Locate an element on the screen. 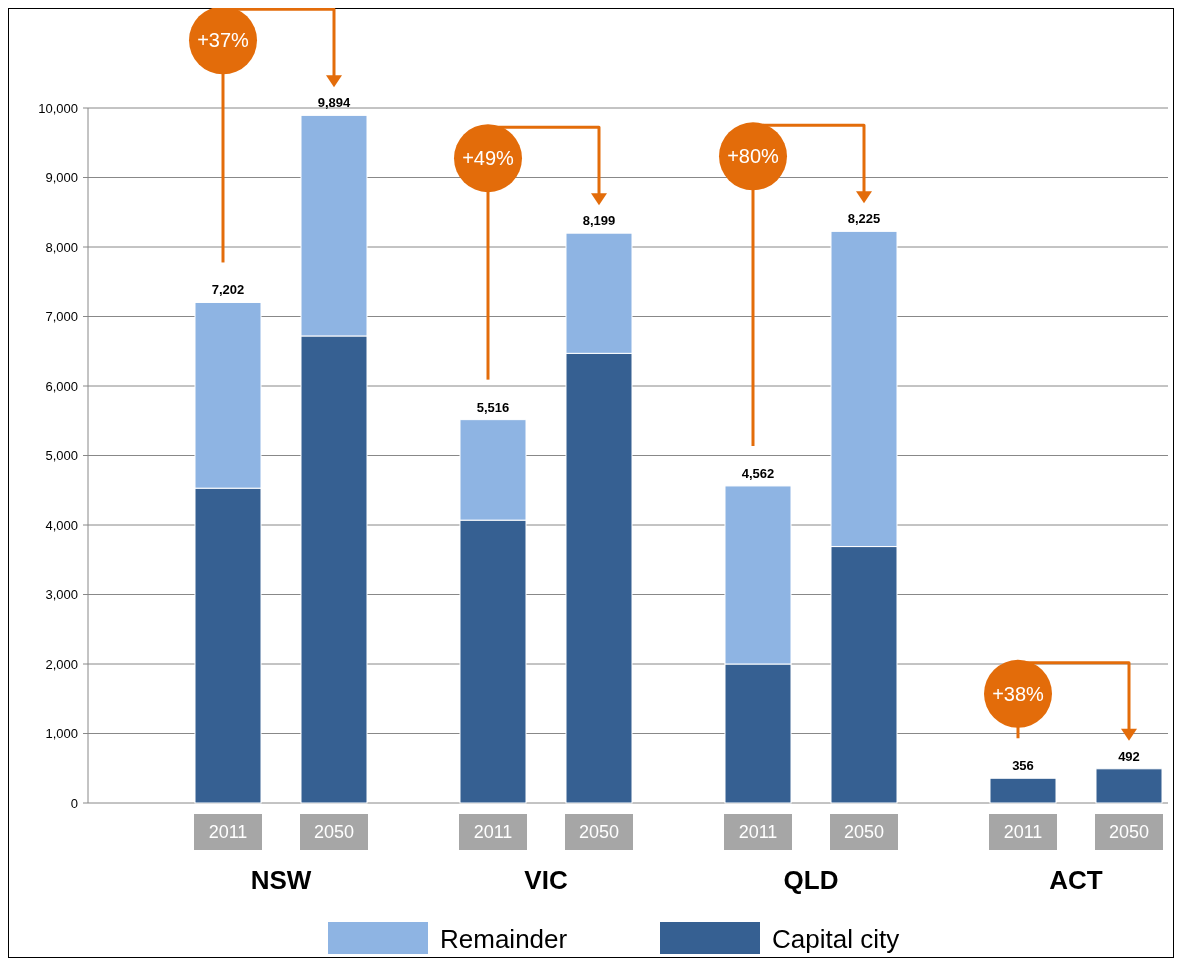  y-tick-label: 0 is located at coordinates (74, 803).